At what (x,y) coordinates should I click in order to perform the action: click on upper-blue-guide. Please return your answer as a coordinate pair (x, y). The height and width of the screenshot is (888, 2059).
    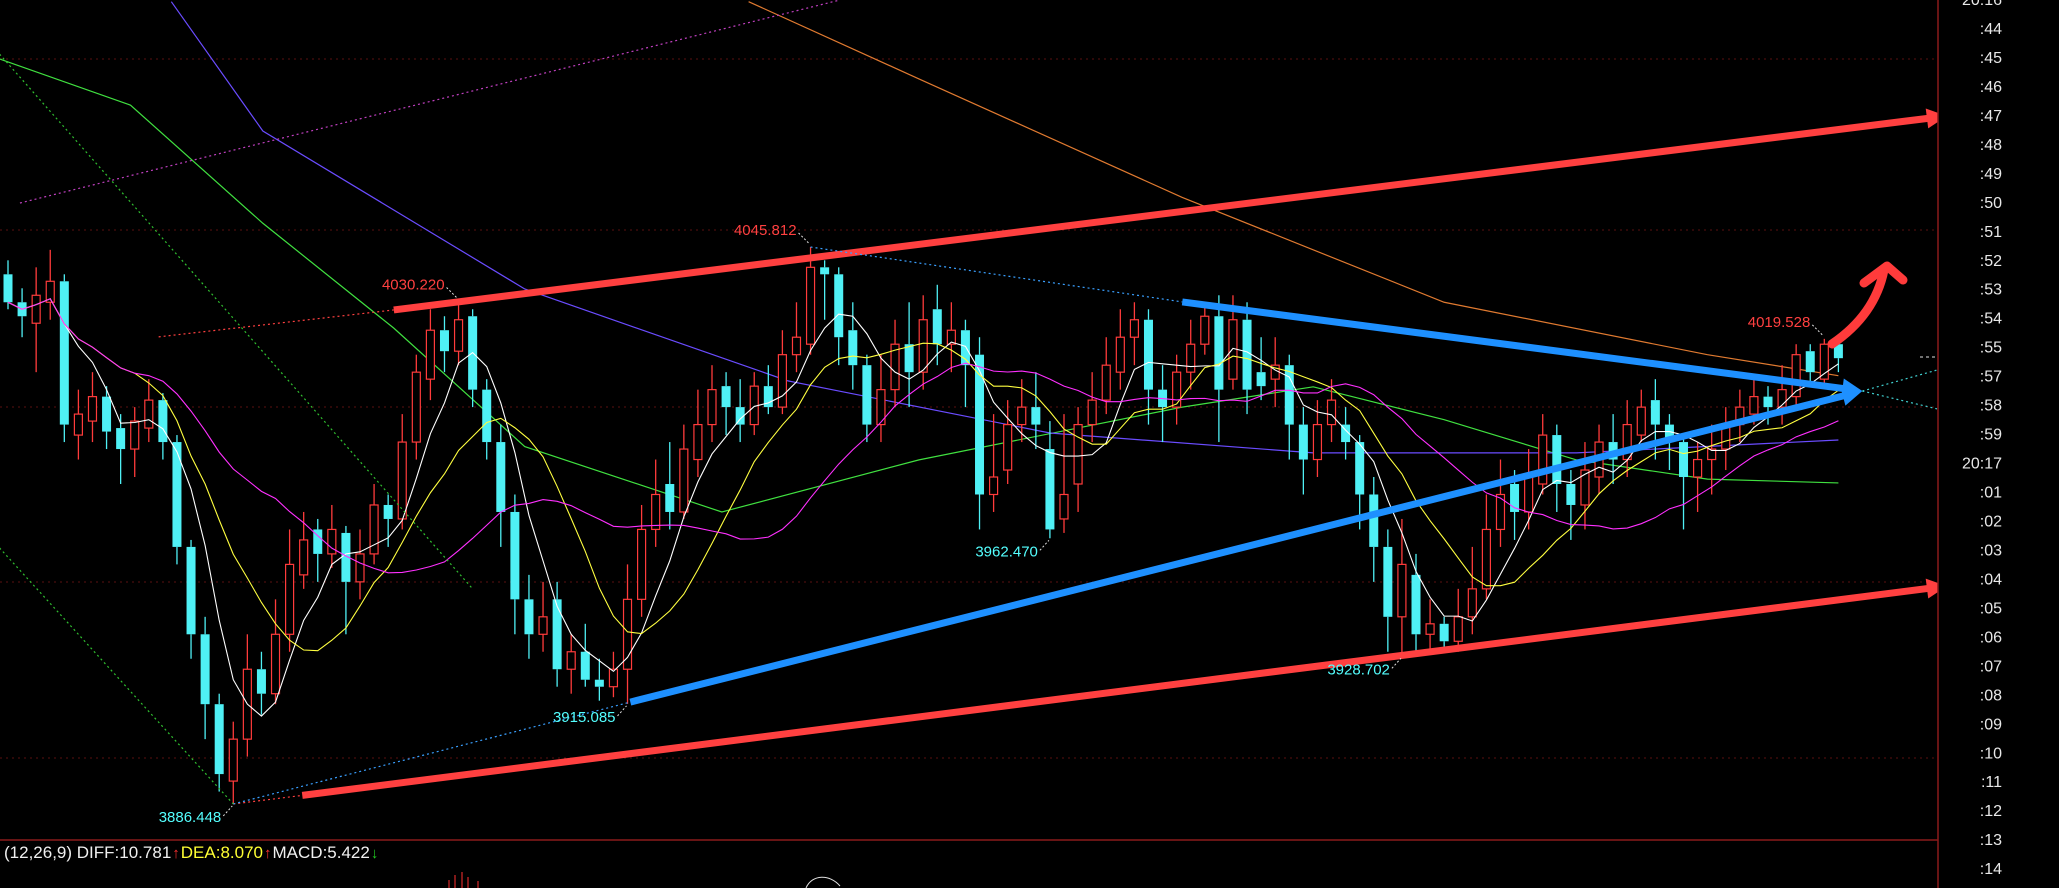
    Looking at the image, I should click on (996, 274).